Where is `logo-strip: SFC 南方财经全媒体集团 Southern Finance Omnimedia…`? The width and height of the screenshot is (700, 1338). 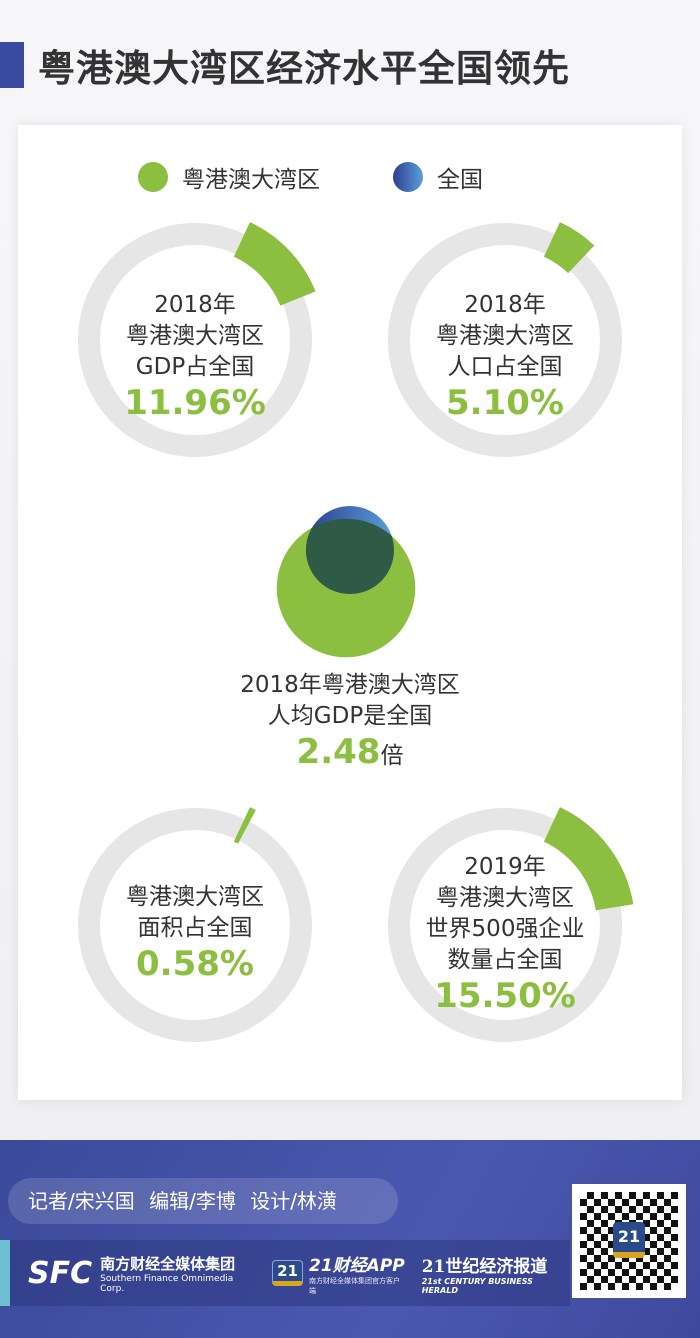
logo-strip: SFC 南方财经全媒体集团 Southern Finance Omnimedia… is located at coordinates (285, 1273).